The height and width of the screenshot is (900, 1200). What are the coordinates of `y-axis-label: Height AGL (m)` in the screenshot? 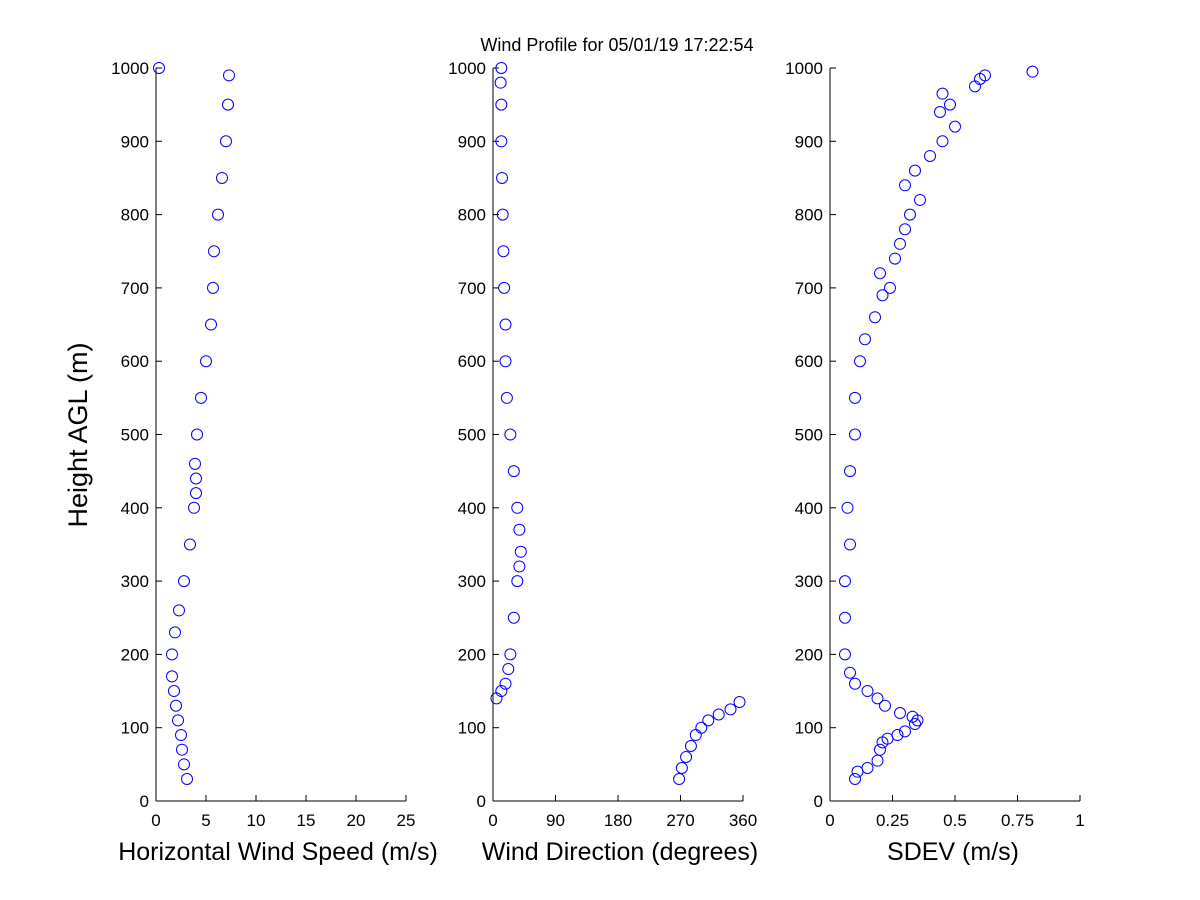 It's located at (78, 434).